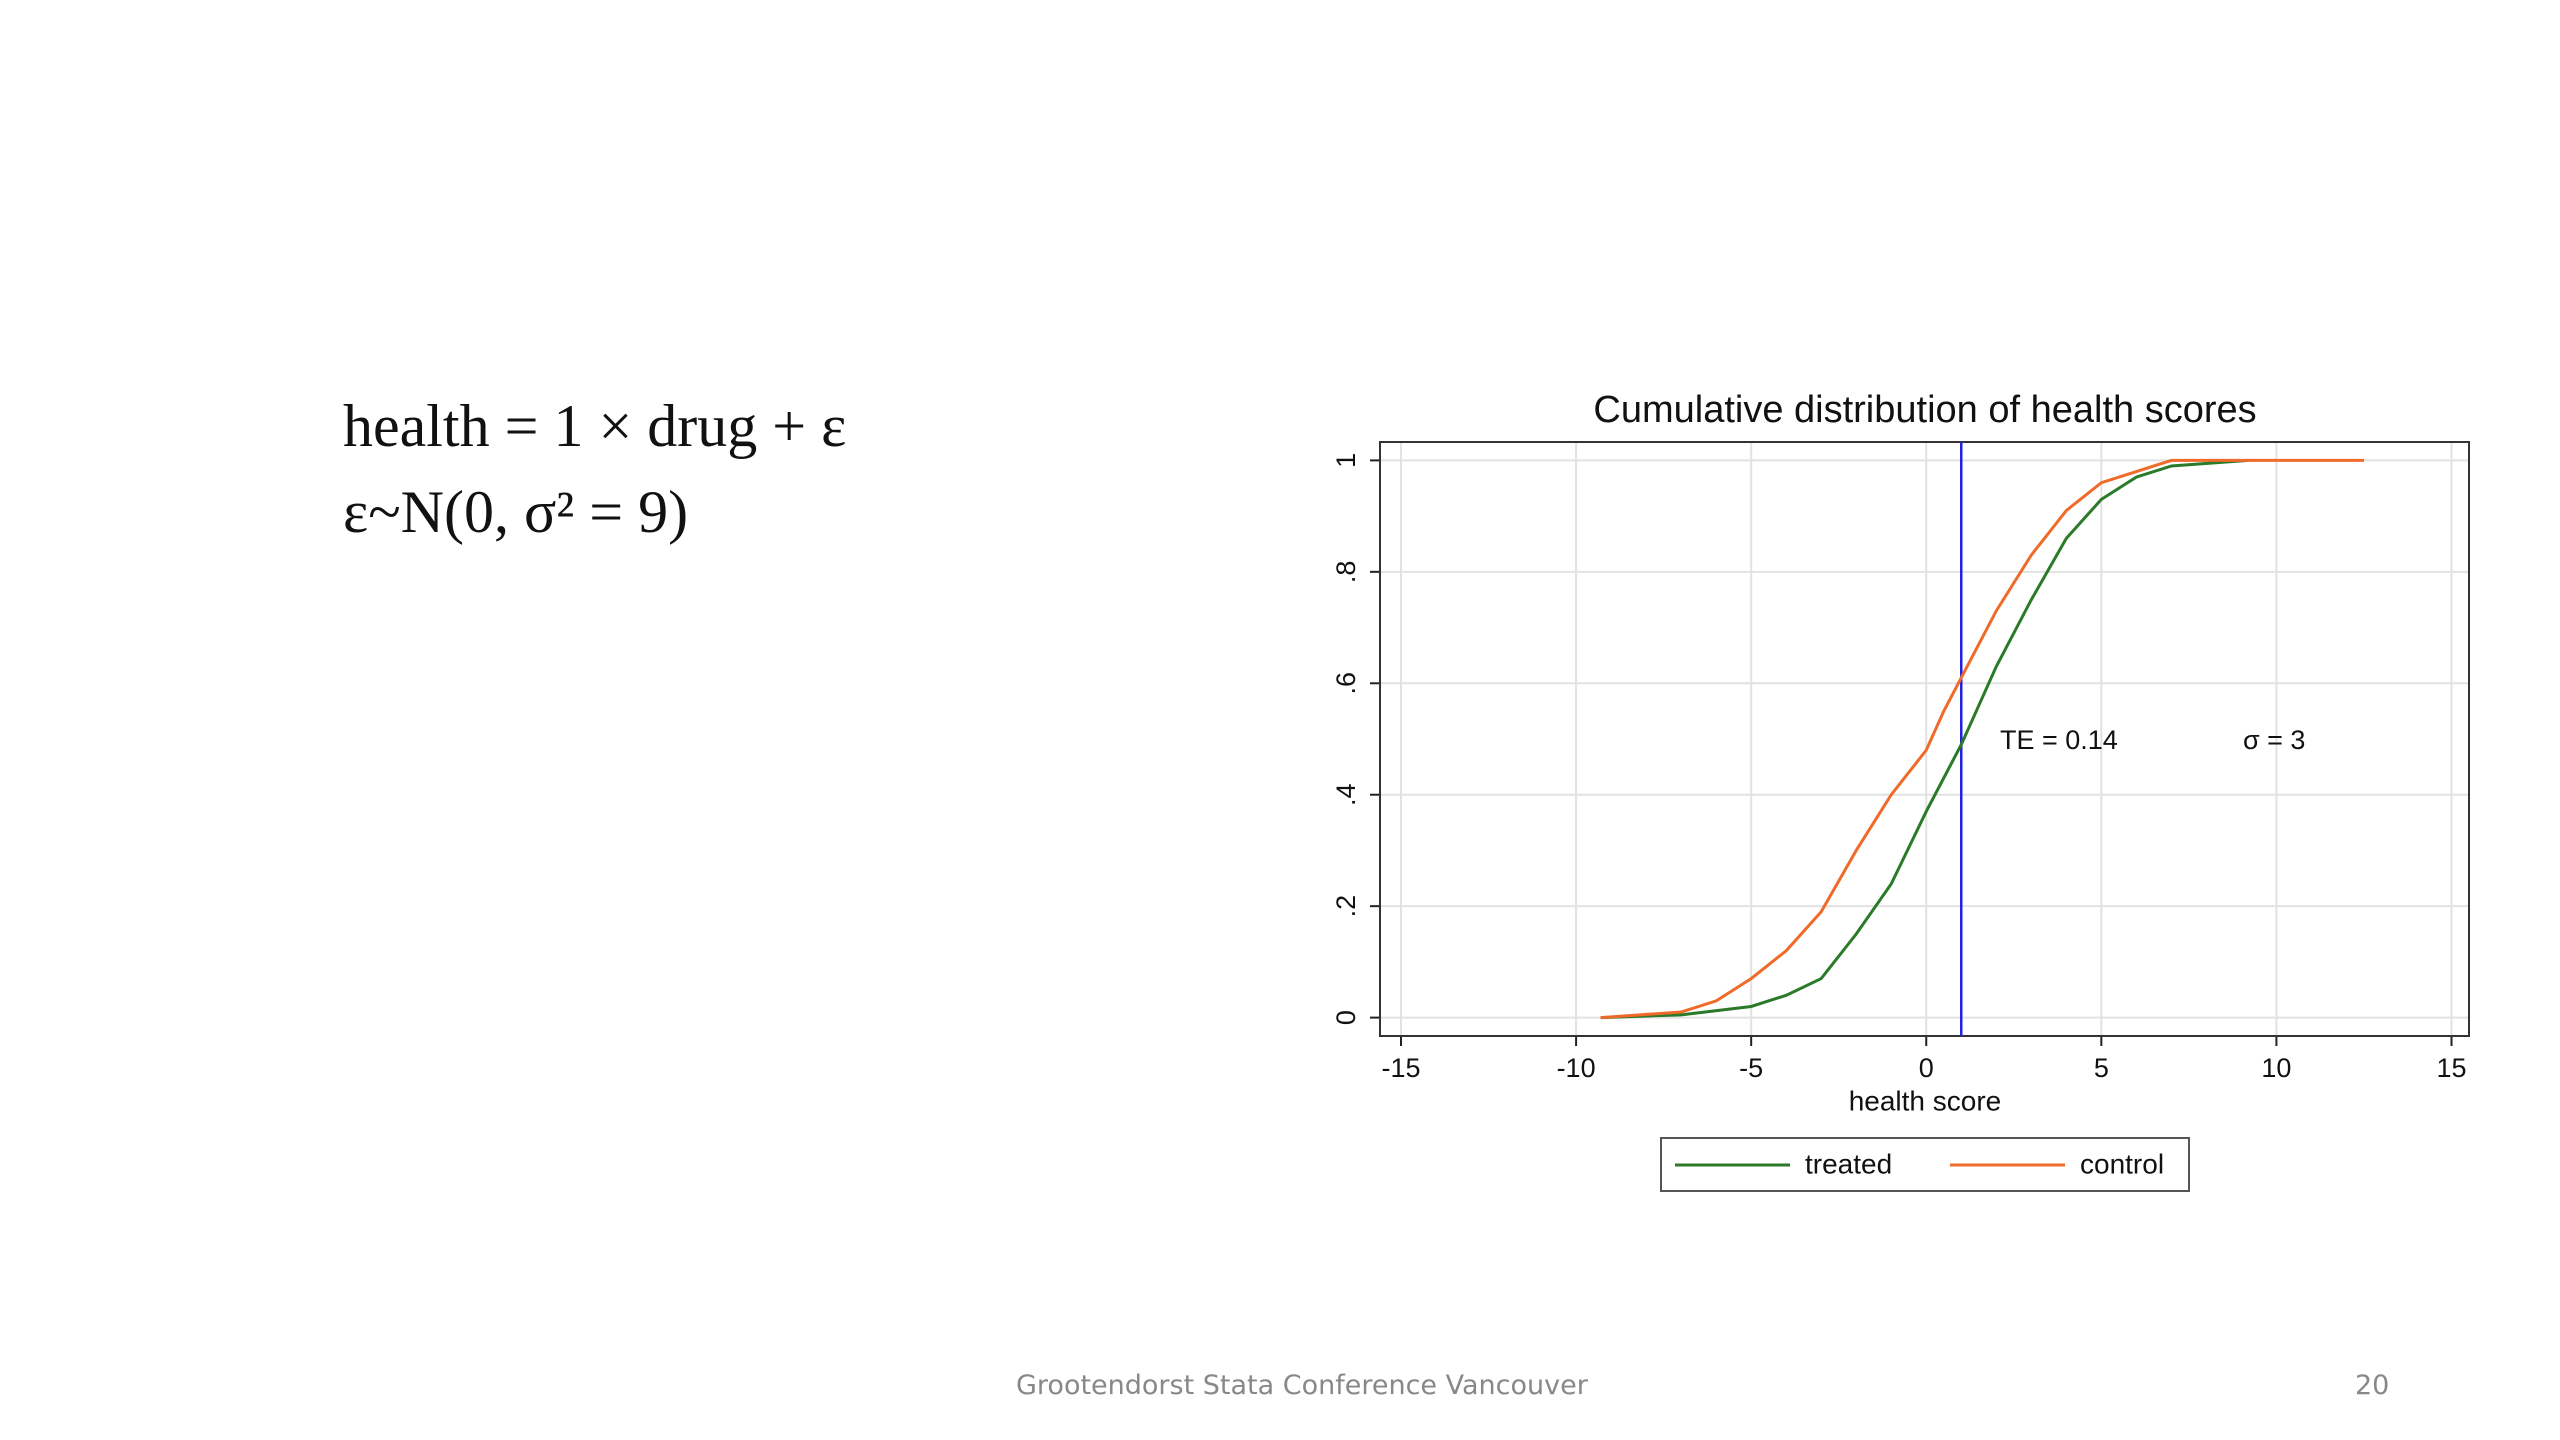  What do you see at coordinates (1848, 1163) in the screenshot?
I see `legend-label: treated` at bounding box center [1848, 1163].